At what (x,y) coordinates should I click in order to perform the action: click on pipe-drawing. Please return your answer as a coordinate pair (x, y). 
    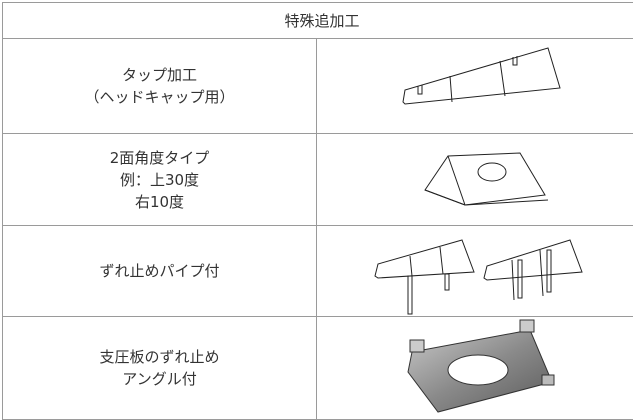
    Looking at the image, I should click on (478, 277).